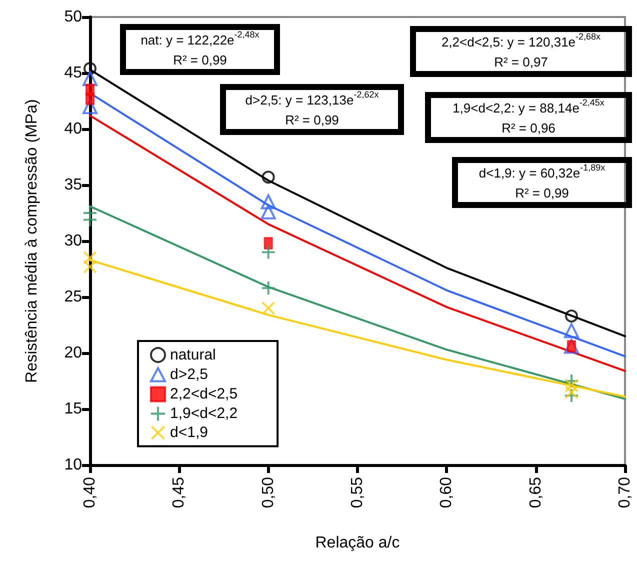 The height and width of the screenshot is (572, 637). I want to click on x-tick-label: 0,60, so click(447, 492).